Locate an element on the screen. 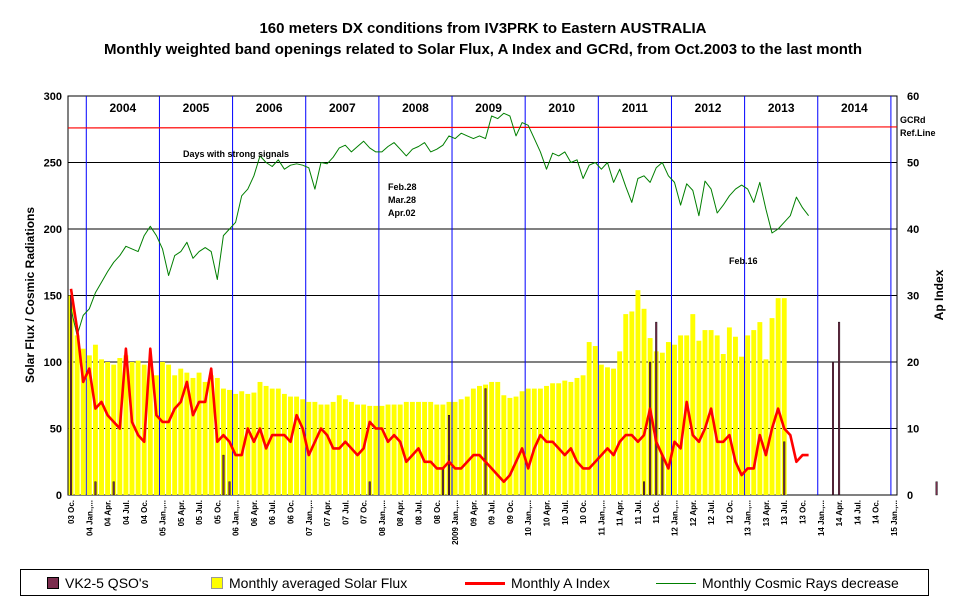  annotation-date: Mar.28 is located at coordinates (402, 200).